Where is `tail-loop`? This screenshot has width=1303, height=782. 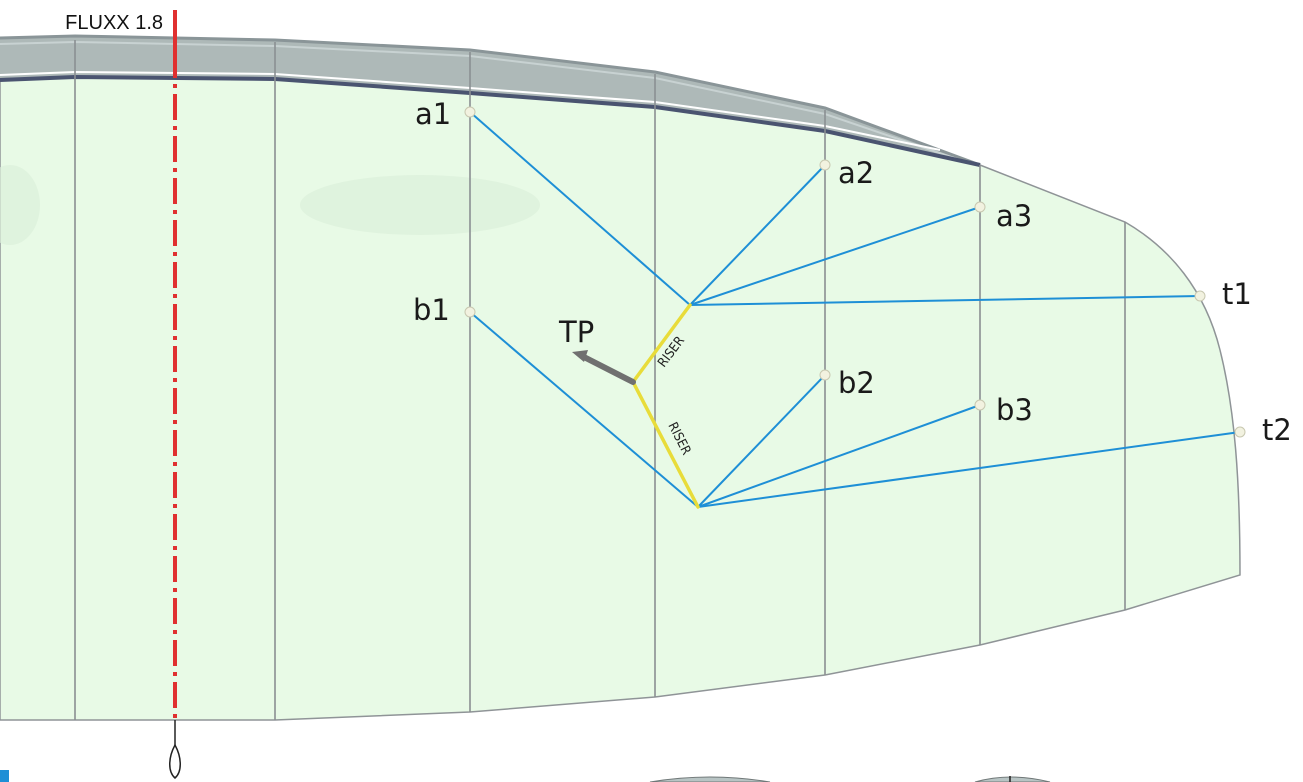
tail-loop is located at coordinates (175, 761).